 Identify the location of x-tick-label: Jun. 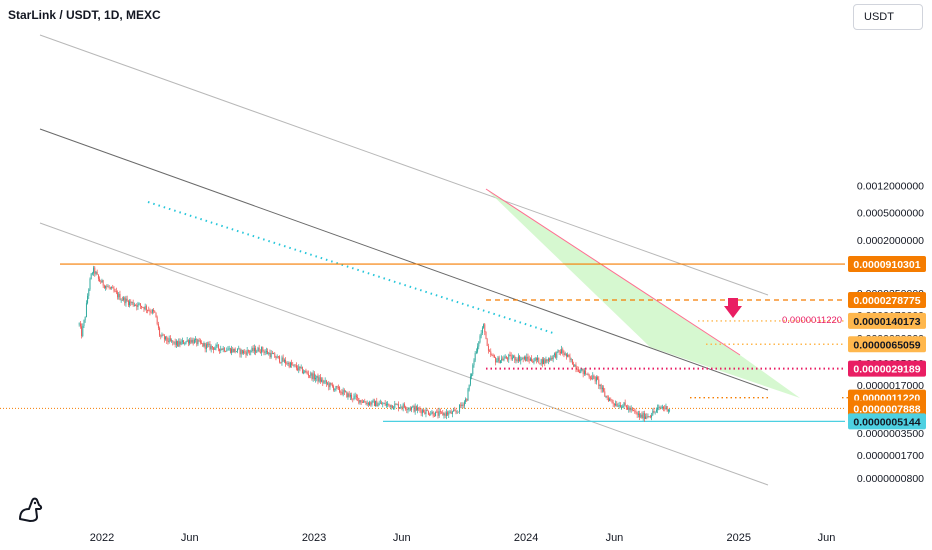
(827, 538).